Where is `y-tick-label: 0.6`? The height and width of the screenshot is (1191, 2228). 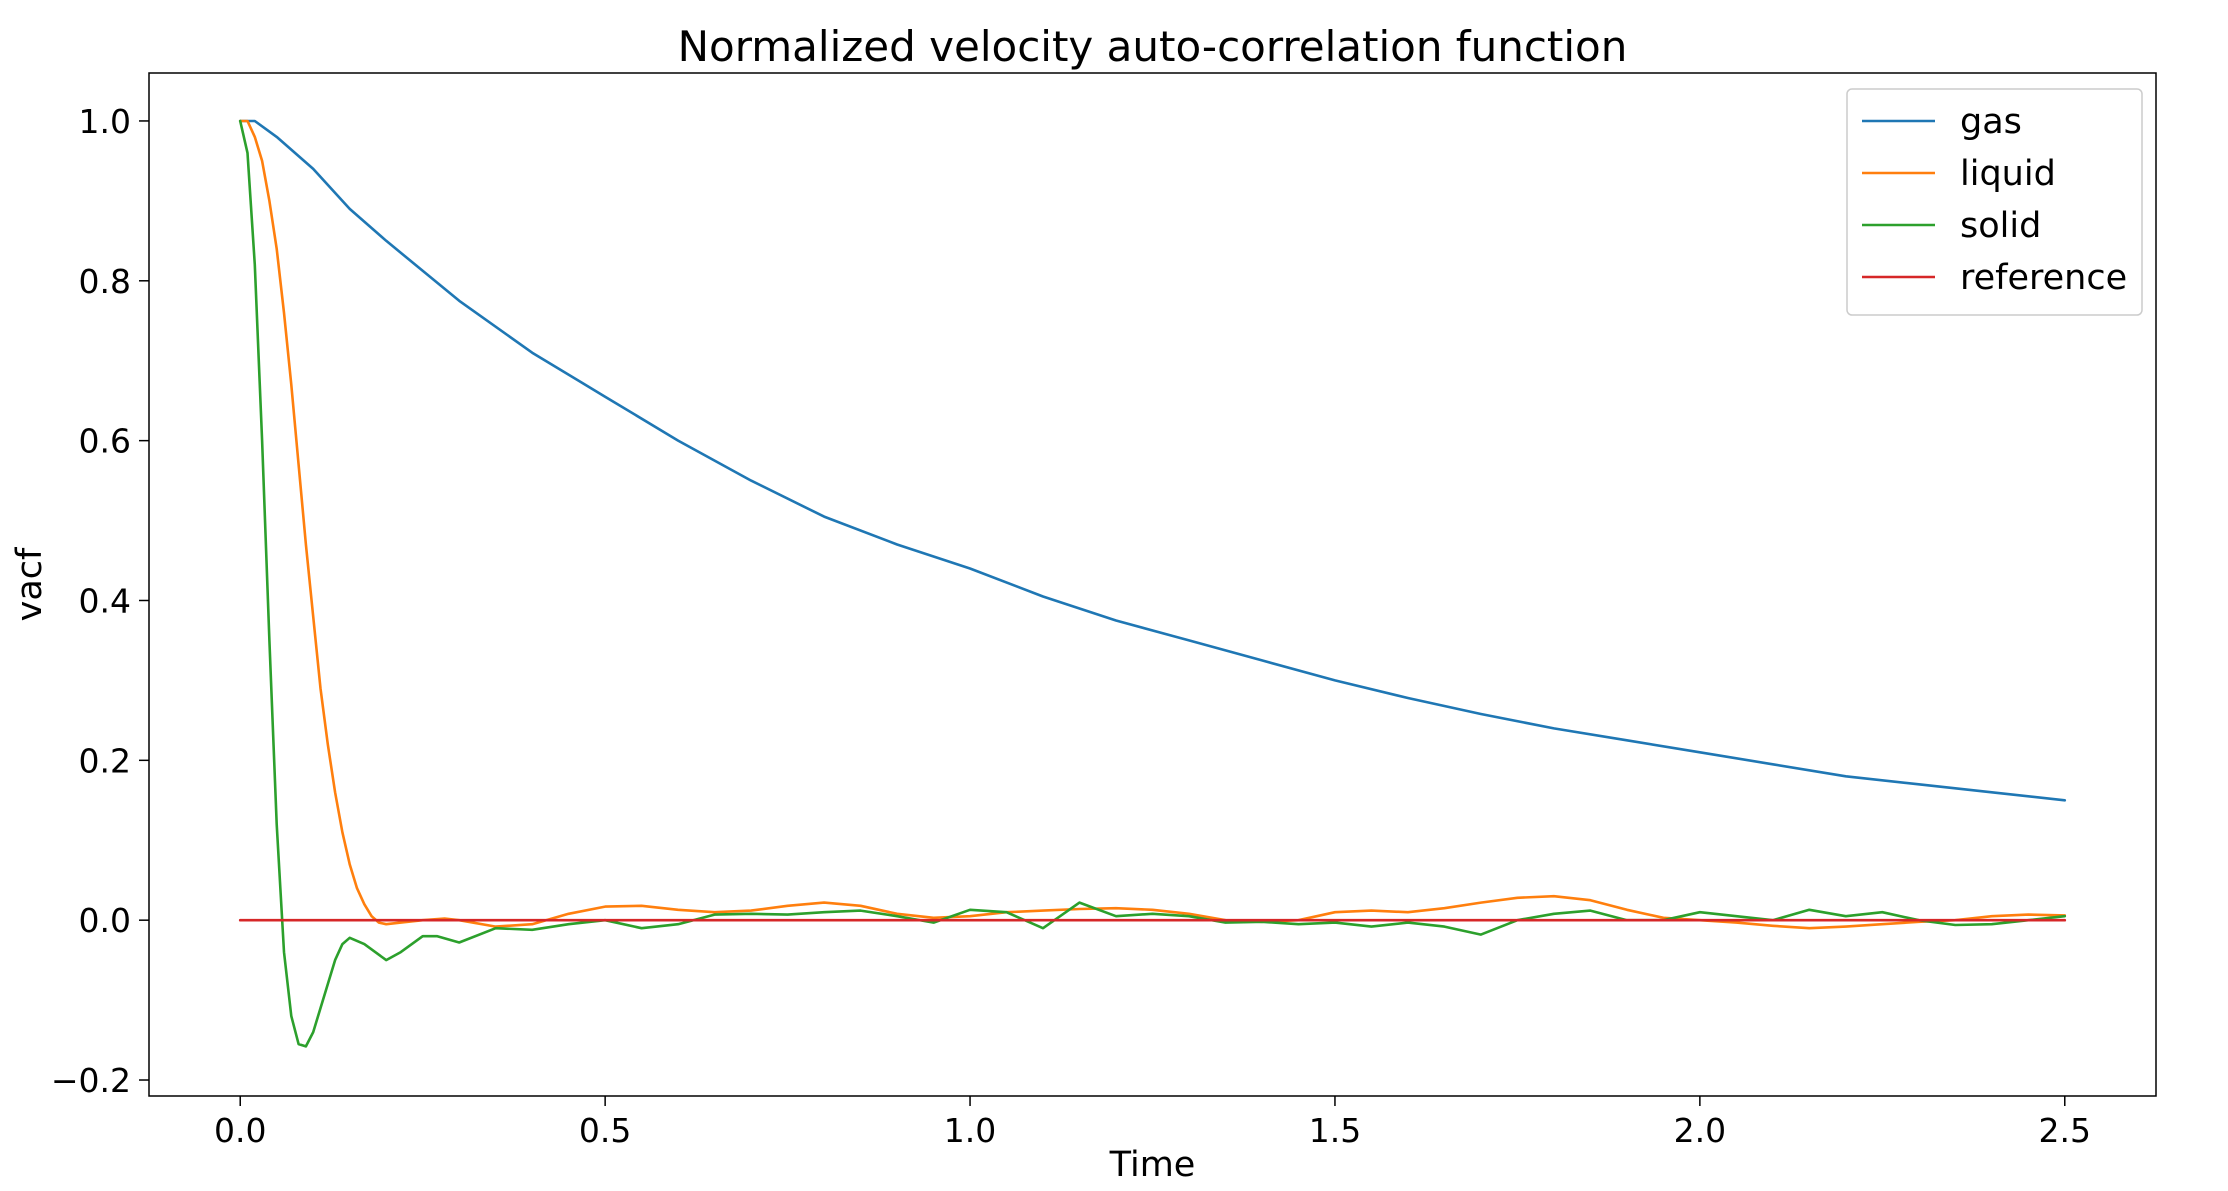
y-tick-label: 0.6 is located at coordinates (105, 441).